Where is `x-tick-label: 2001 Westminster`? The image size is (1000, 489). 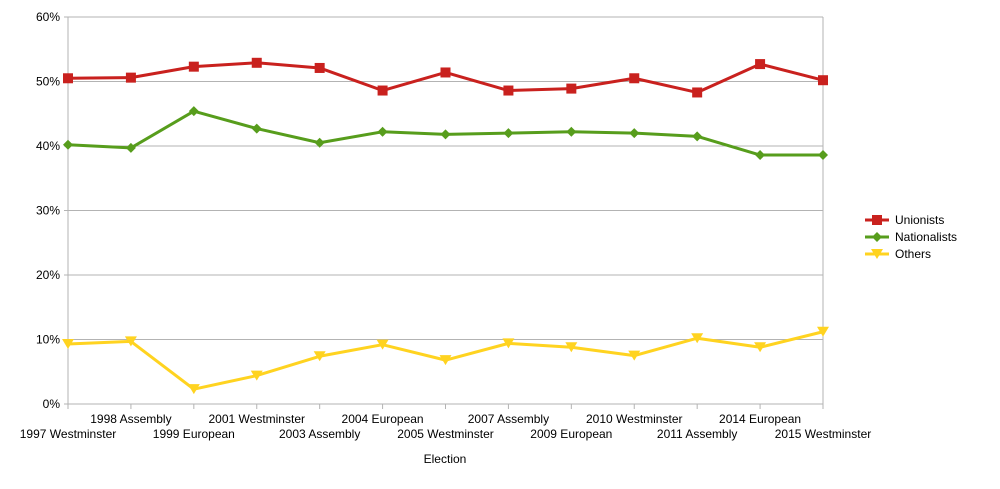
x-tick-label: 2001 Westminster is located at coordinates (257, 419).